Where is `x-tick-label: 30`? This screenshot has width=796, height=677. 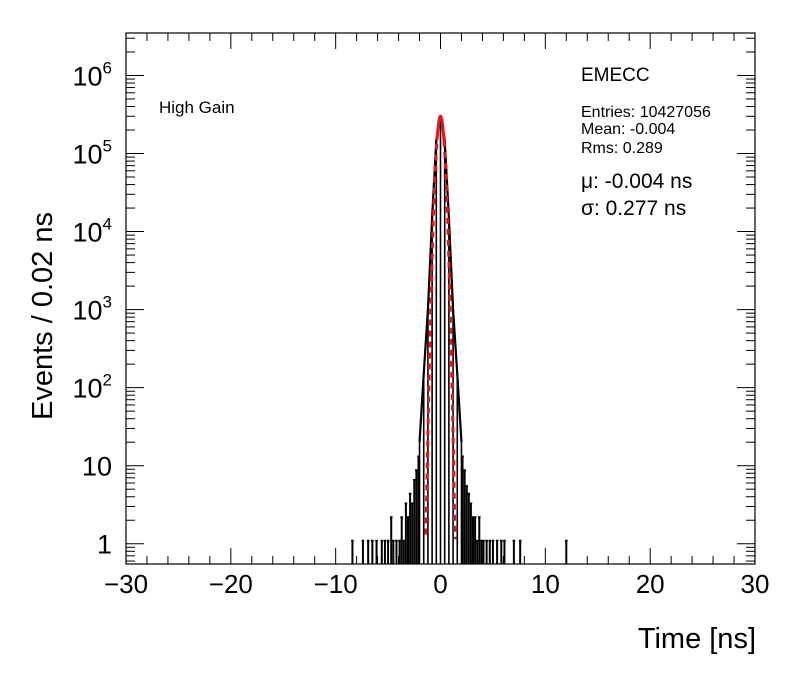
x-tick-label: 30 is located at coordinates (755, 584).